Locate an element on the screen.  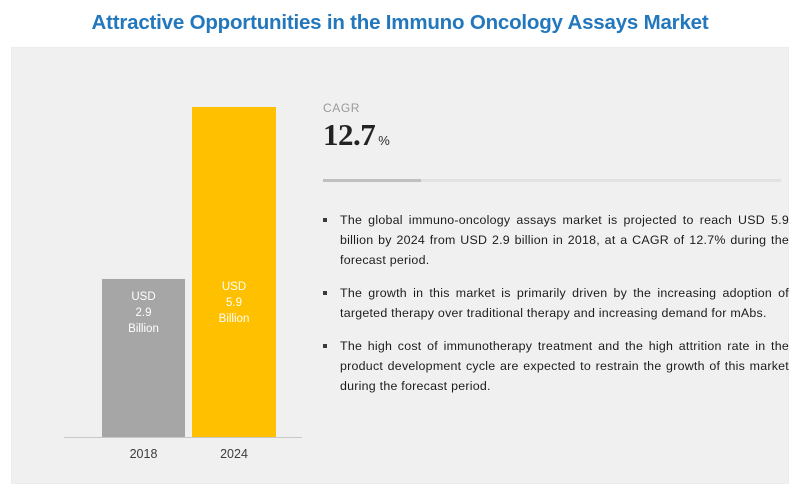
cagr-block: CAGR 12.7 % is located at coordinates (356, 127).